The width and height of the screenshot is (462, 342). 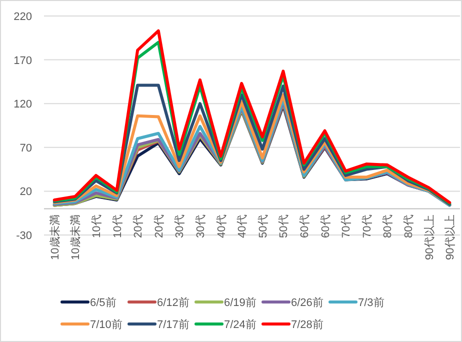 What do you see at coordinates (26, 148) in the screenshot?
I see `y-tick-label: 70` at bounding box center [26, 148].